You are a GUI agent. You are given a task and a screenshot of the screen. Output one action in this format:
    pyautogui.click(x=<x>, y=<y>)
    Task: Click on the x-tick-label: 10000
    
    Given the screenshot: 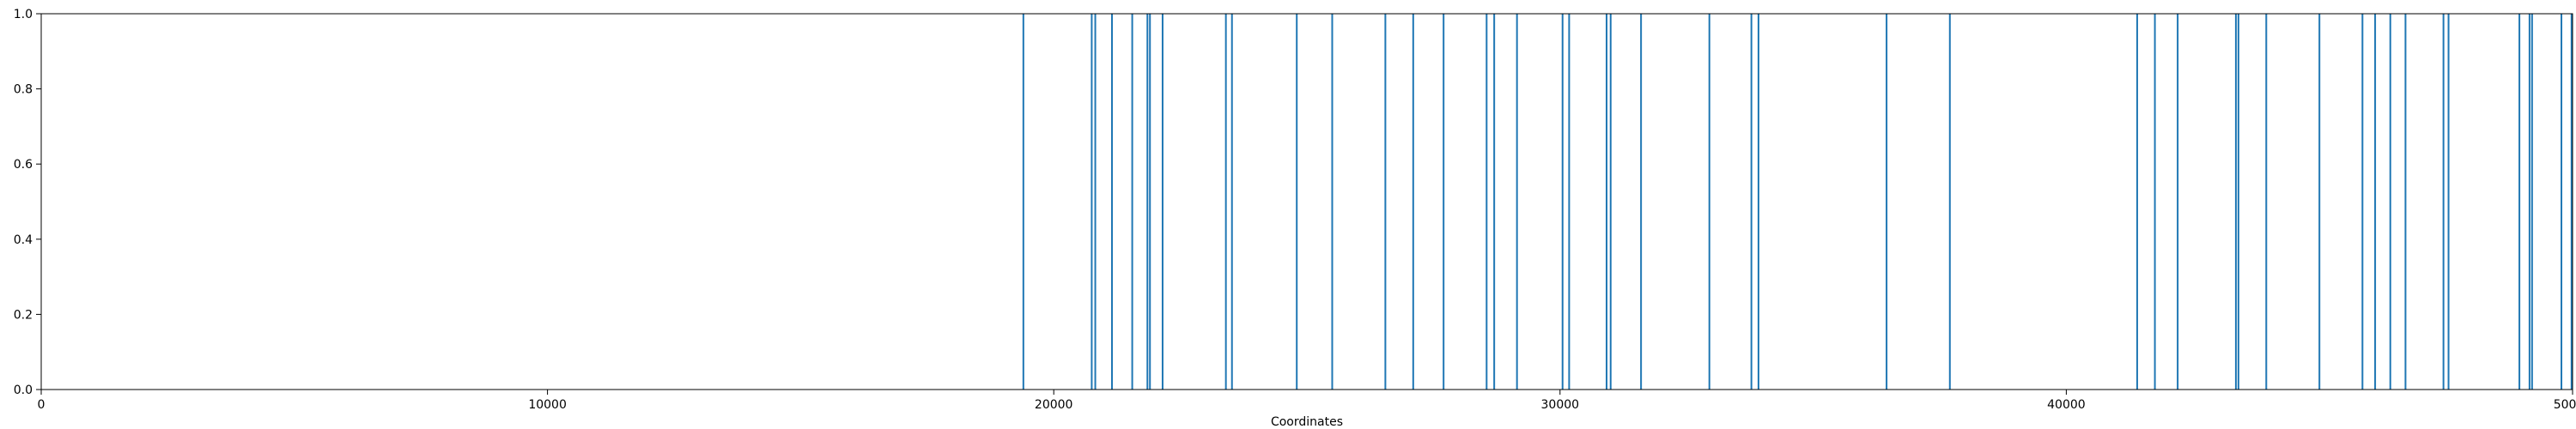 What is the action you would take?
    pyautogui.click(x=547, y=405)
    